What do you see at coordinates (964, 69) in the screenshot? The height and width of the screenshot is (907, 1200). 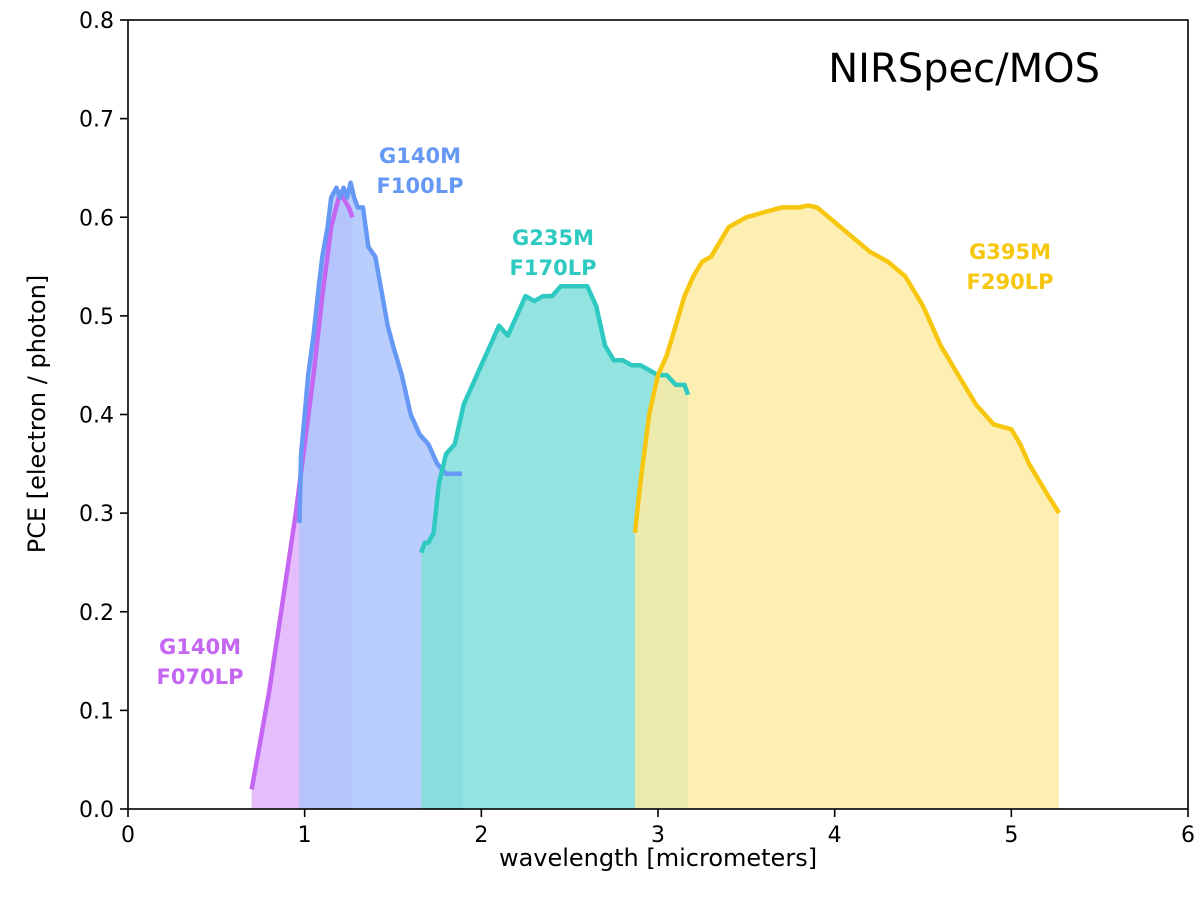 I see `chart-title: NIRSpec/MOS` at bounding box center [964, 69].